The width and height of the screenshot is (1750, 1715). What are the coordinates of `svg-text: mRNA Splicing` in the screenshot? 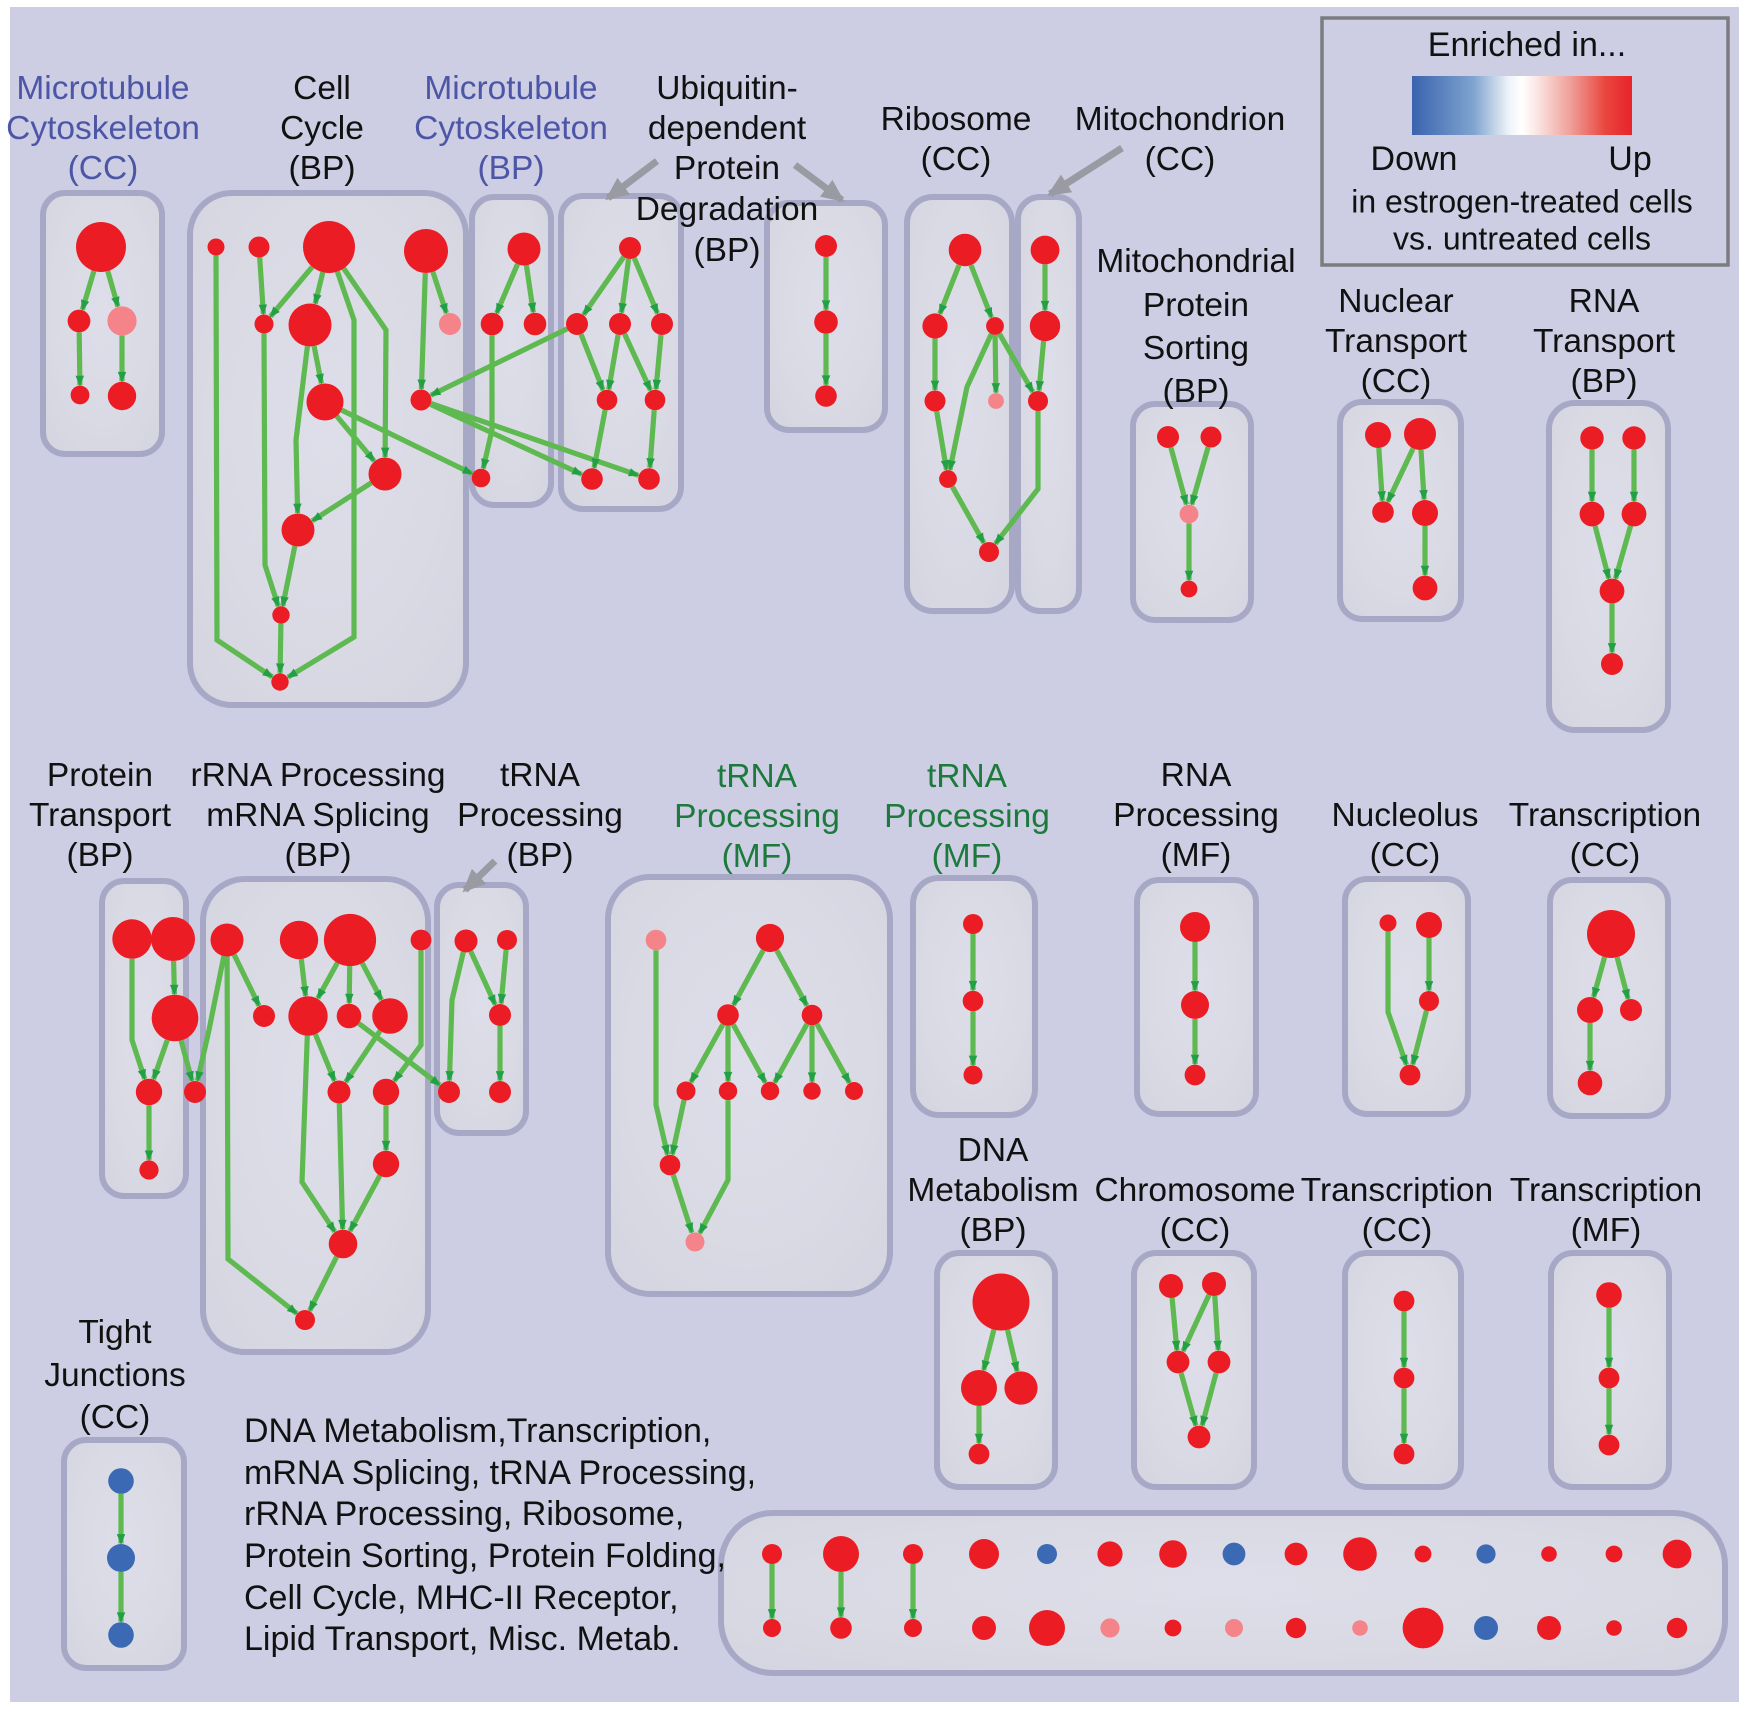 It's located at (317, 815).